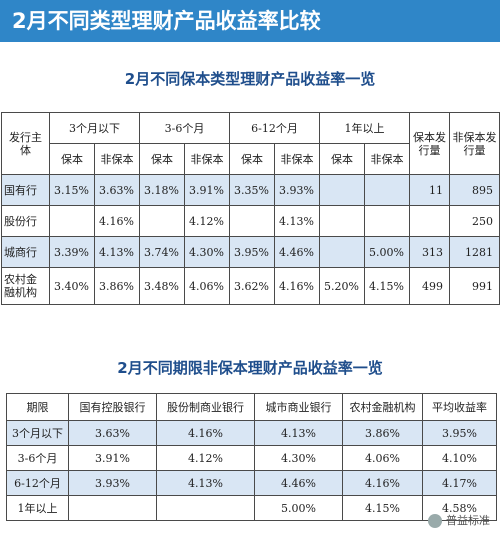 This screenshot has width=500, height=546. I want to click on table-cell: 5.20%, so click(342, 286).